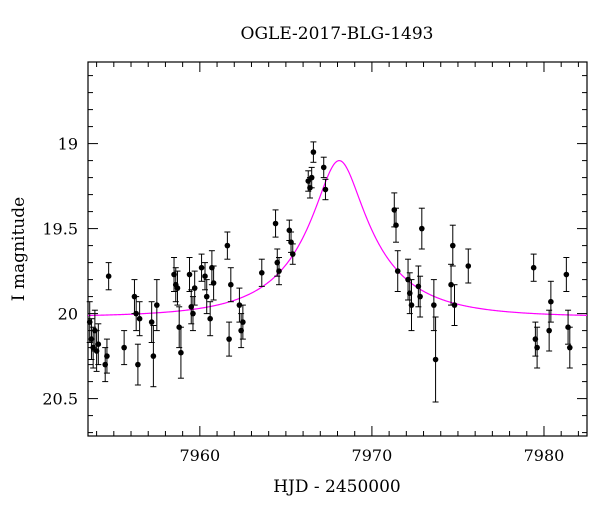  What do you see at coordinates (60, 272) in the screenshot?
I see `y-tick-labels: 19 19.5 20 20.5` at bounding box center [60, 272].